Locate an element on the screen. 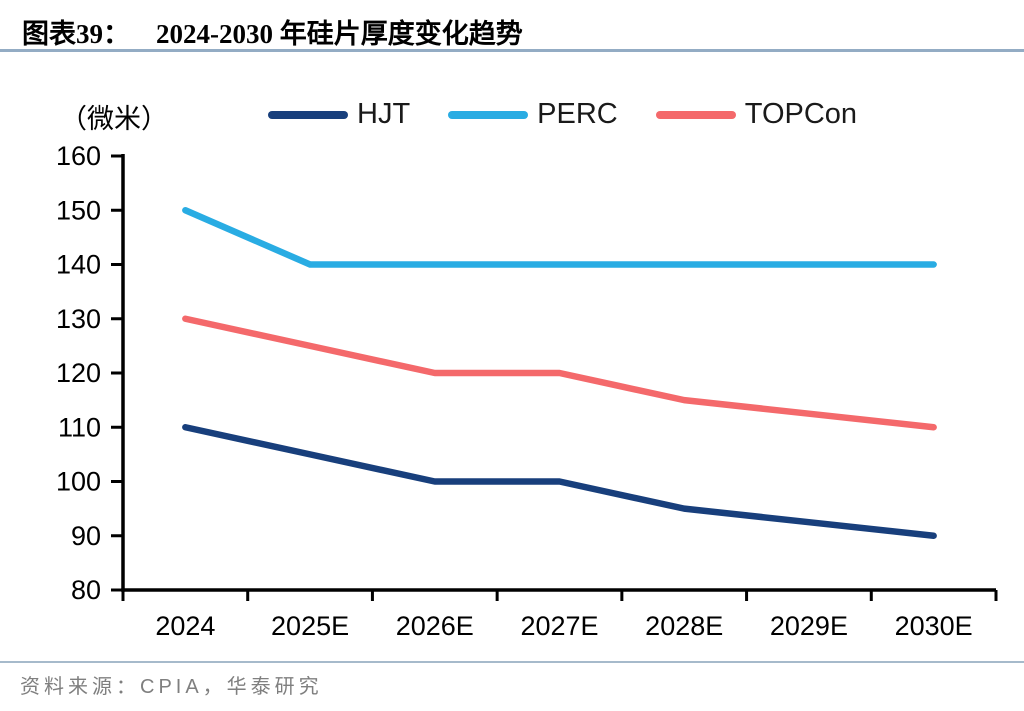  x-tick-label: 2030E is located at coordinates (934, 626).